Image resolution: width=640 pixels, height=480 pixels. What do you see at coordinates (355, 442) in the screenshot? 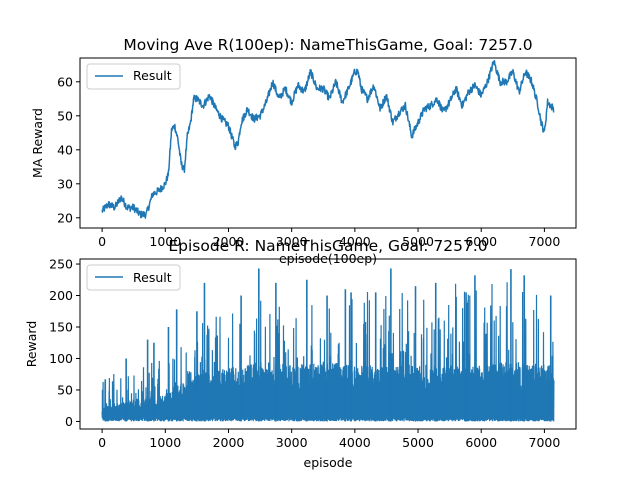
I see `episode-reward-x-tick-label: 4000` at bounding box center [355, 442].